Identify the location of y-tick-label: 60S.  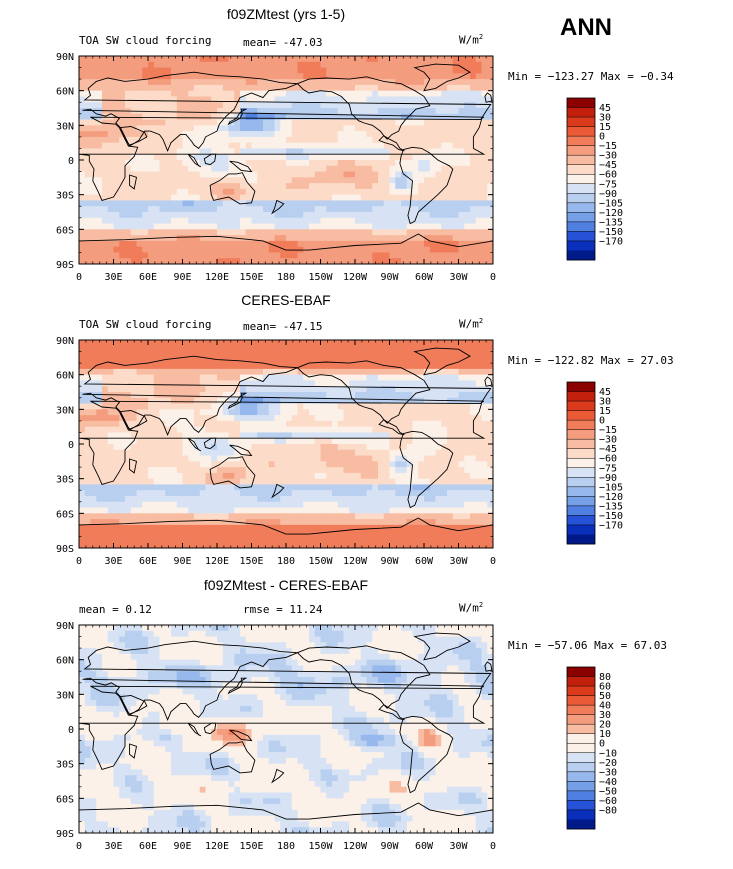
(65, 799).